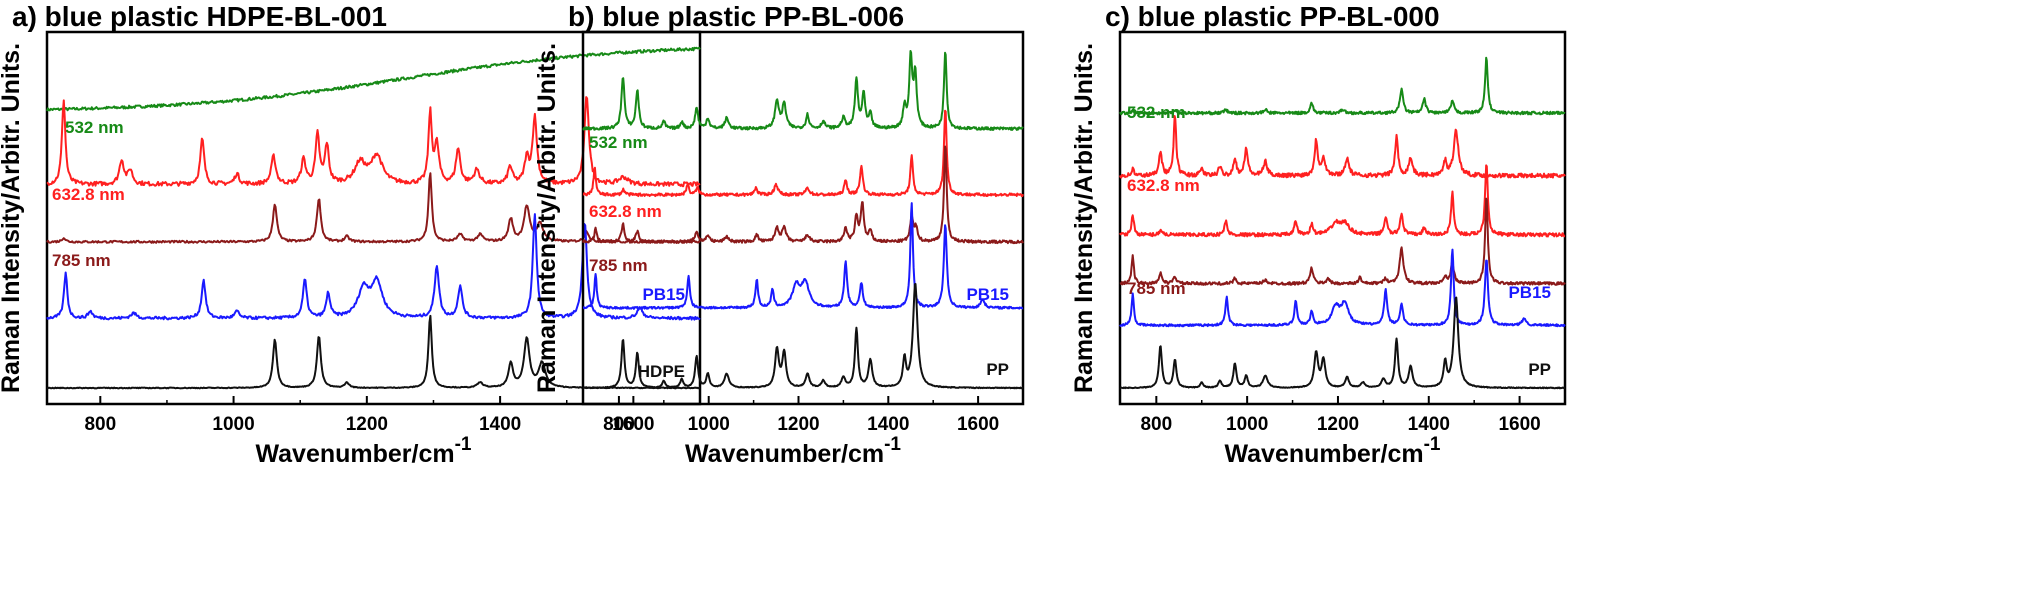 The height and width of the screenshot is (603, 2043). What do you see at coordinates (1272, 16) in the screenshot?
I see `chart-title: c) blue plastic PP-BL-000` at bounding box center [1272, 16].